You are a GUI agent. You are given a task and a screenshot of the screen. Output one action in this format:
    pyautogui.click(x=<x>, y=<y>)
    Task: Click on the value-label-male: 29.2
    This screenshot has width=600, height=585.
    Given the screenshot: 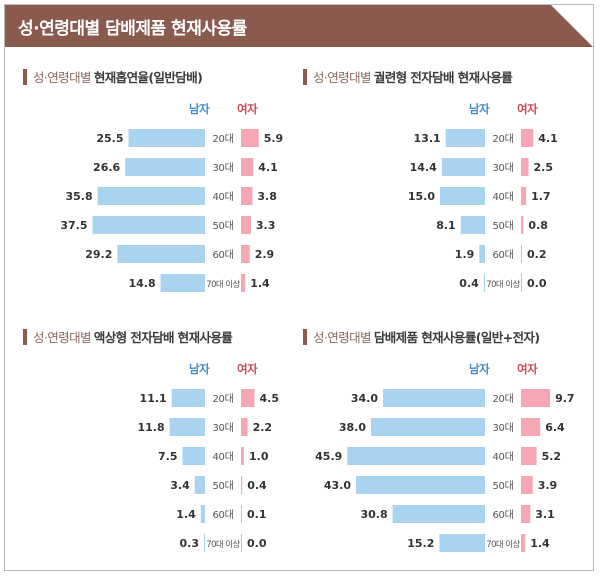 What is the action you would take?
    pyautogui.click(x=98, y=254)
    